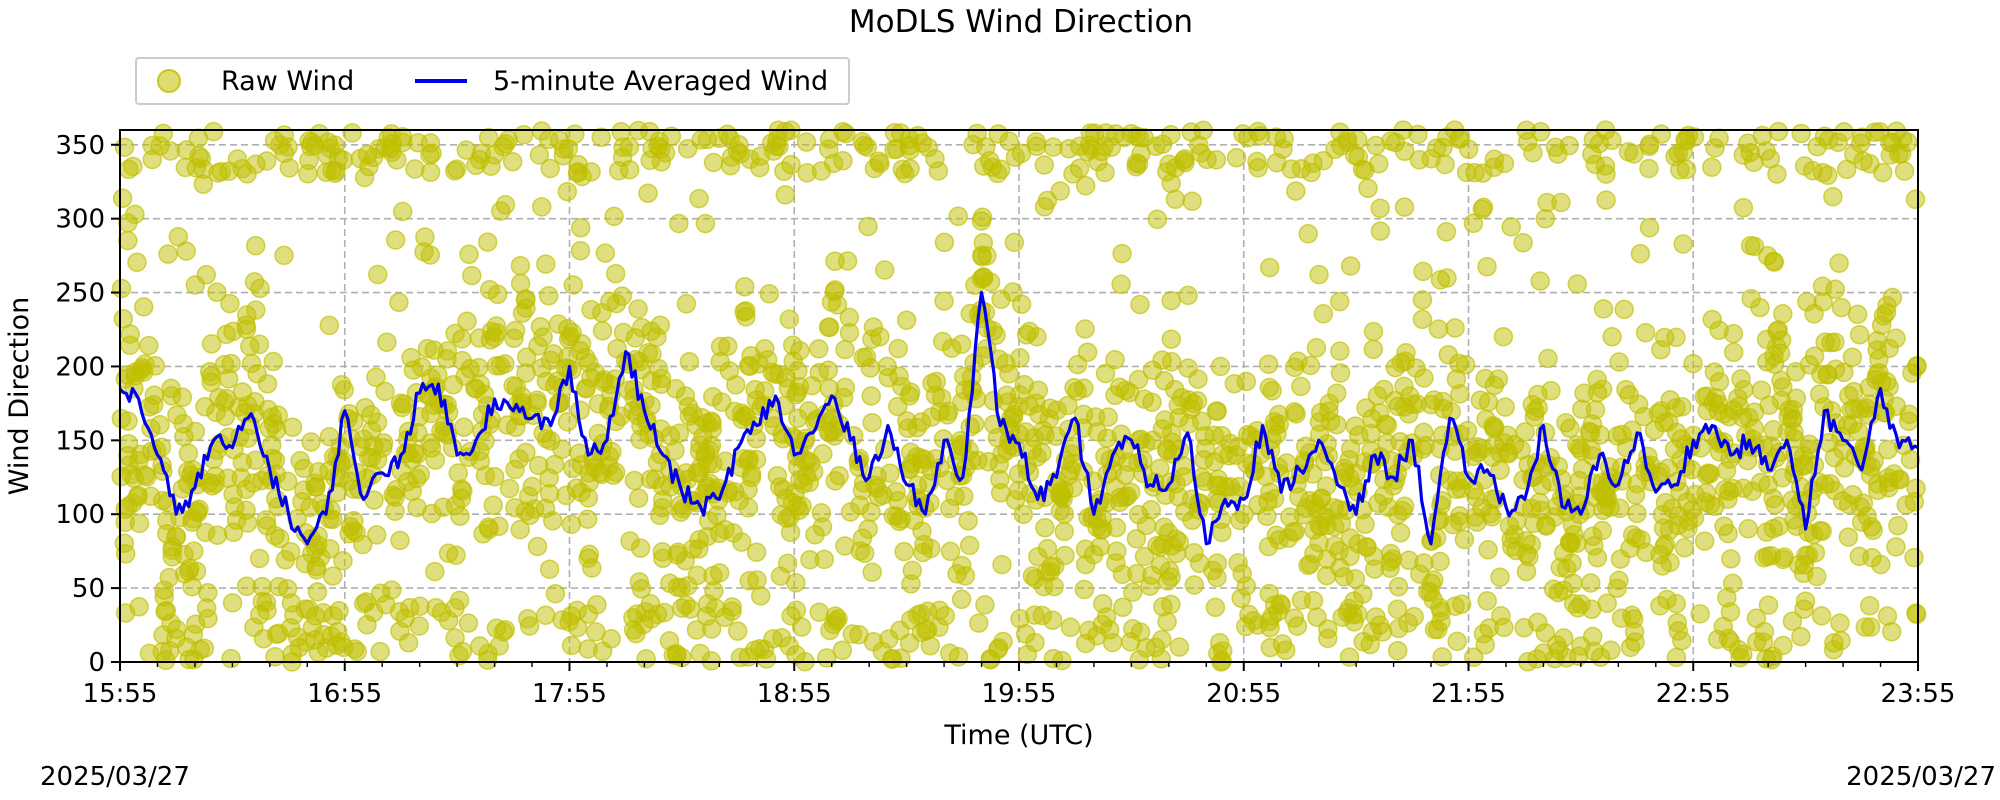  I want to click on y-tick-label: 100, so click(80, 515).